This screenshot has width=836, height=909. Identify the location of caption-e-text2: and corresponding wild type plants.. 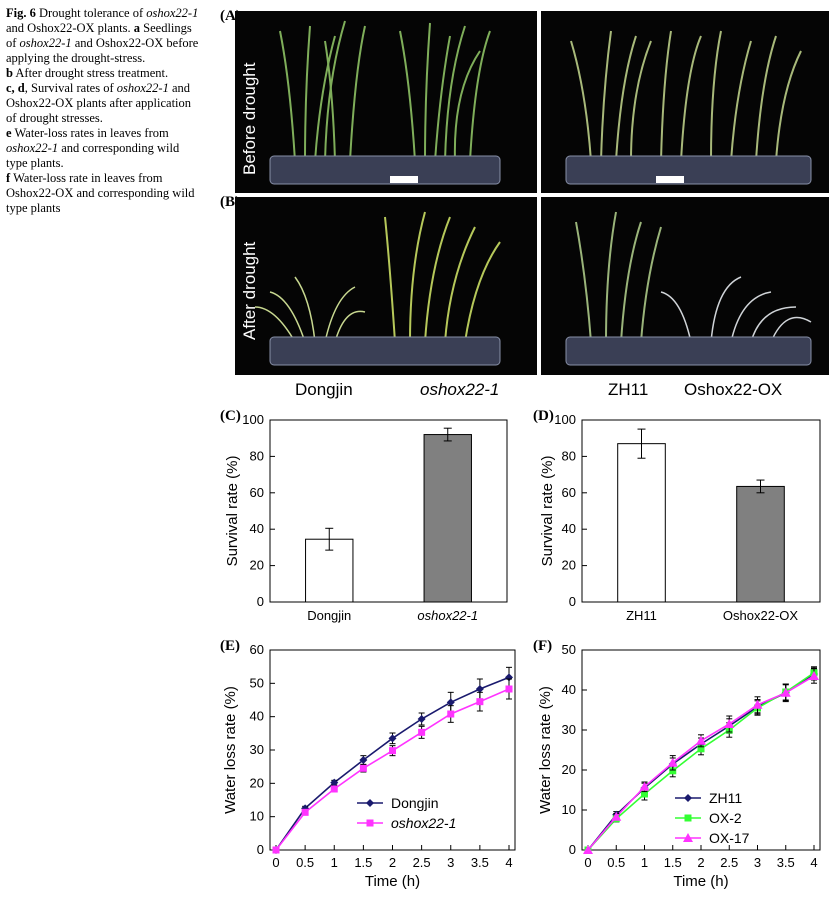
(93, 155).